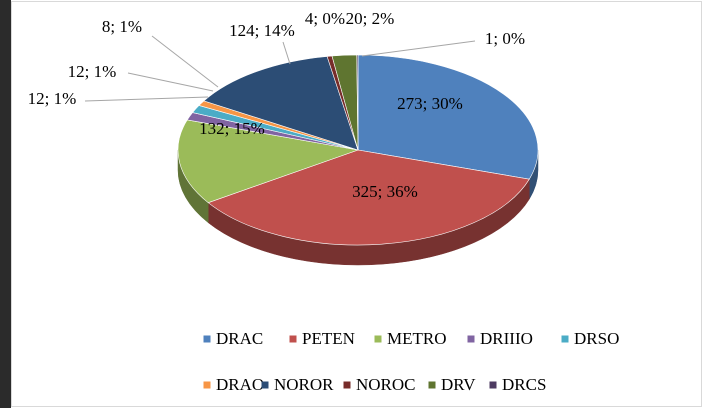 This screenshot has width=704, height=413. Describe the element at coordinates (386, 384) in the screenshot. I see `legend-label: NOROC` at that location.